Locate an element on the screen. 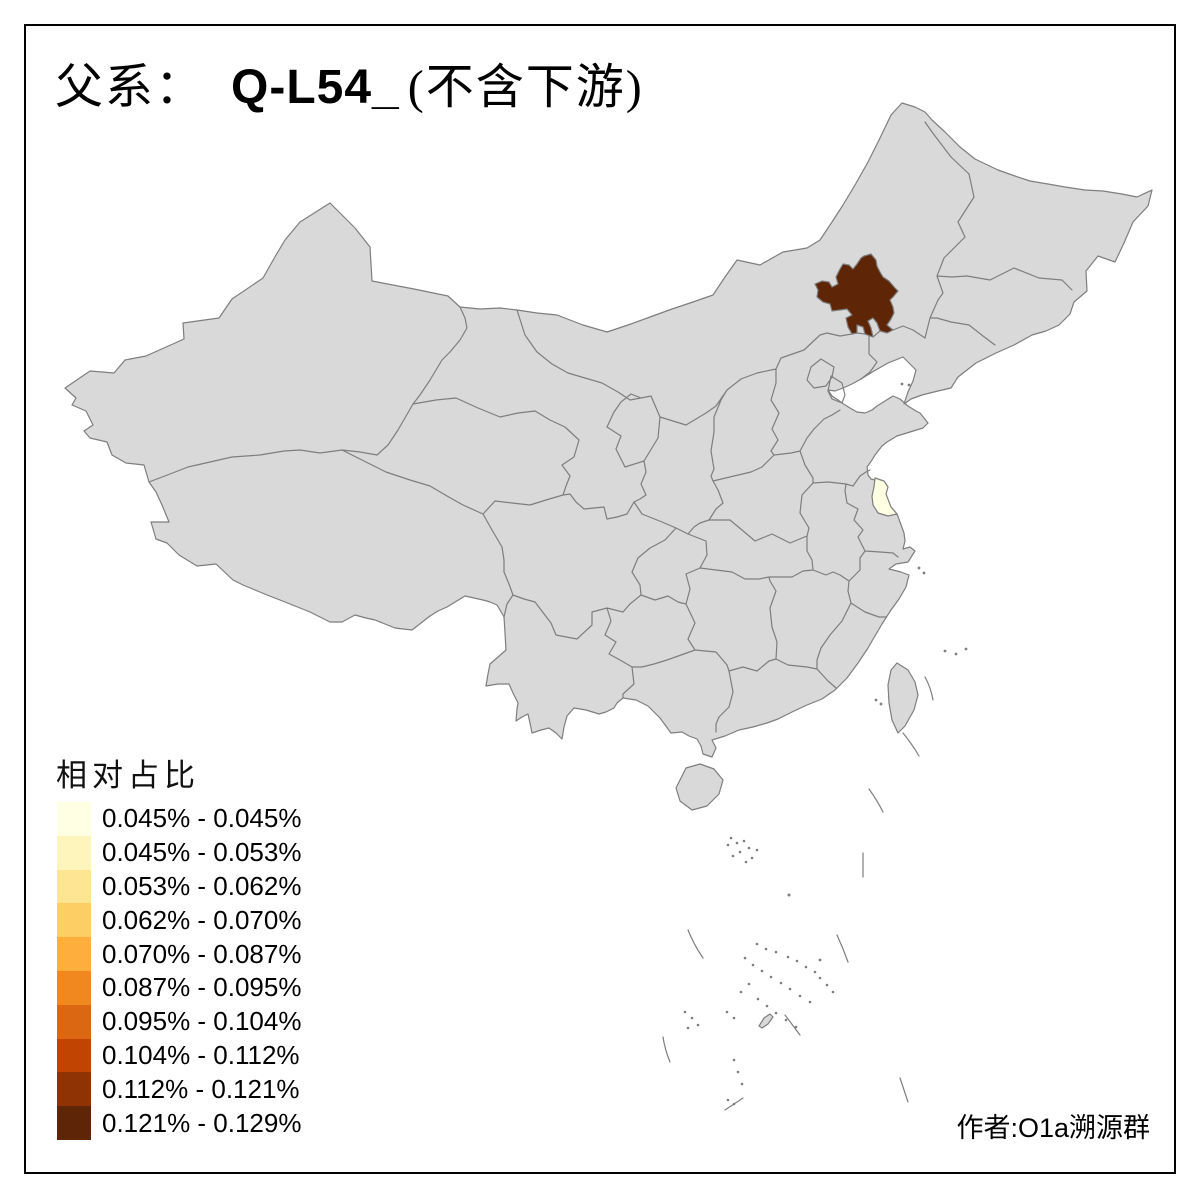 Image resolution: width=1200 pixels, height=1200 pixels. hainan-island is located at coordinates (699, 787).